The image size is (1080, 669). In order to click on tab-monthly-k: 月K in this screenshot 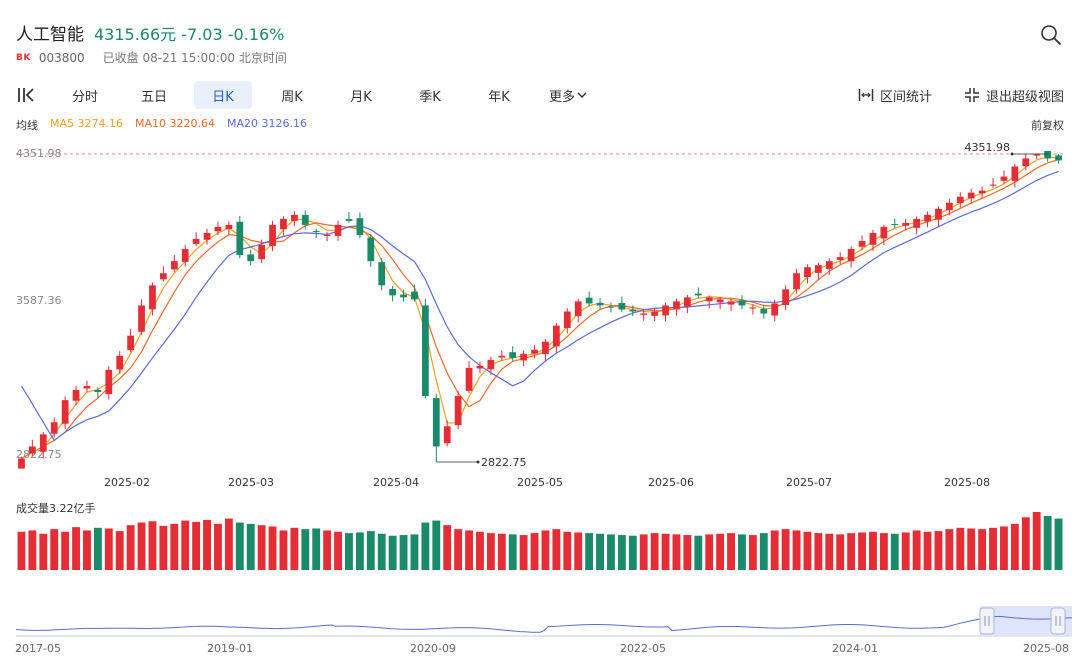, I will do `click(361, 97)`.